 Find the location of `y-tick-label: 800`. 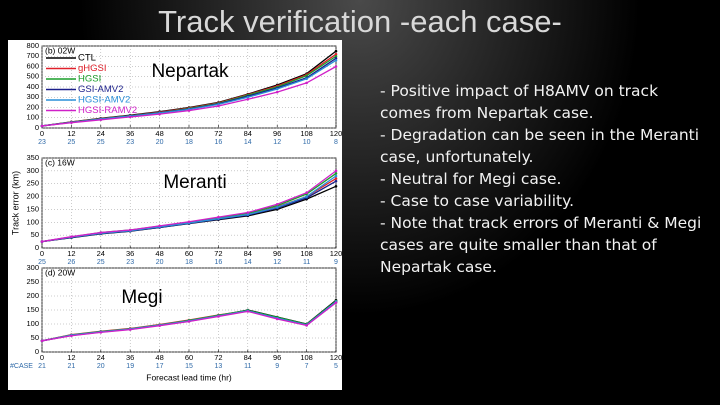

y-tick-label: 800 is located at coordinates (32, 45).